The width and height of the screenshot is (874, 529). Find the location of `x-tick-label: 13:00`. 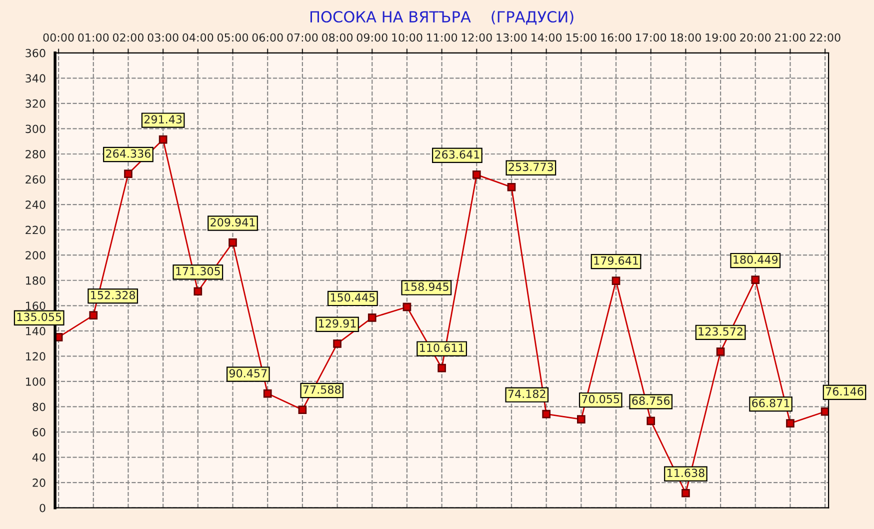

x-tick-label: 13:00 is located at coordinates (511, 37).